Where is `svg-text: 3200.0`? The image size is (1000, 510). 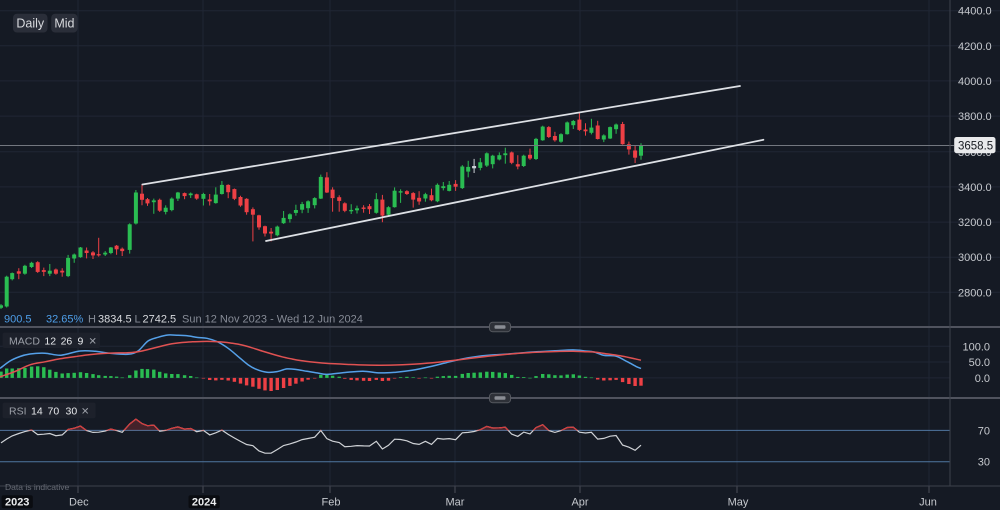 svg-text: 3200.0 is located at coordinates (975, 223).